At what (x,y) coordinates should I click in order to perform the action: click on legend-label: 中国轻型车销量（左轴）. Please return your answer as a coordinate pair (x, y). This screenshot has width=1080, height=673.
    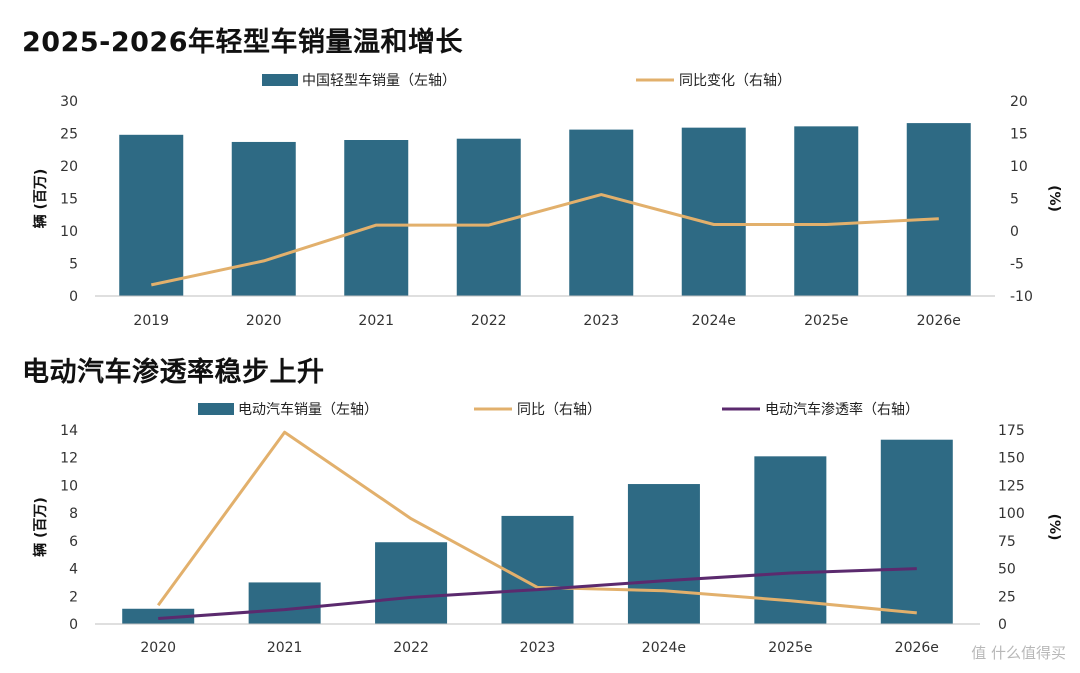
    Looking at the image, I should click on (379, 80).